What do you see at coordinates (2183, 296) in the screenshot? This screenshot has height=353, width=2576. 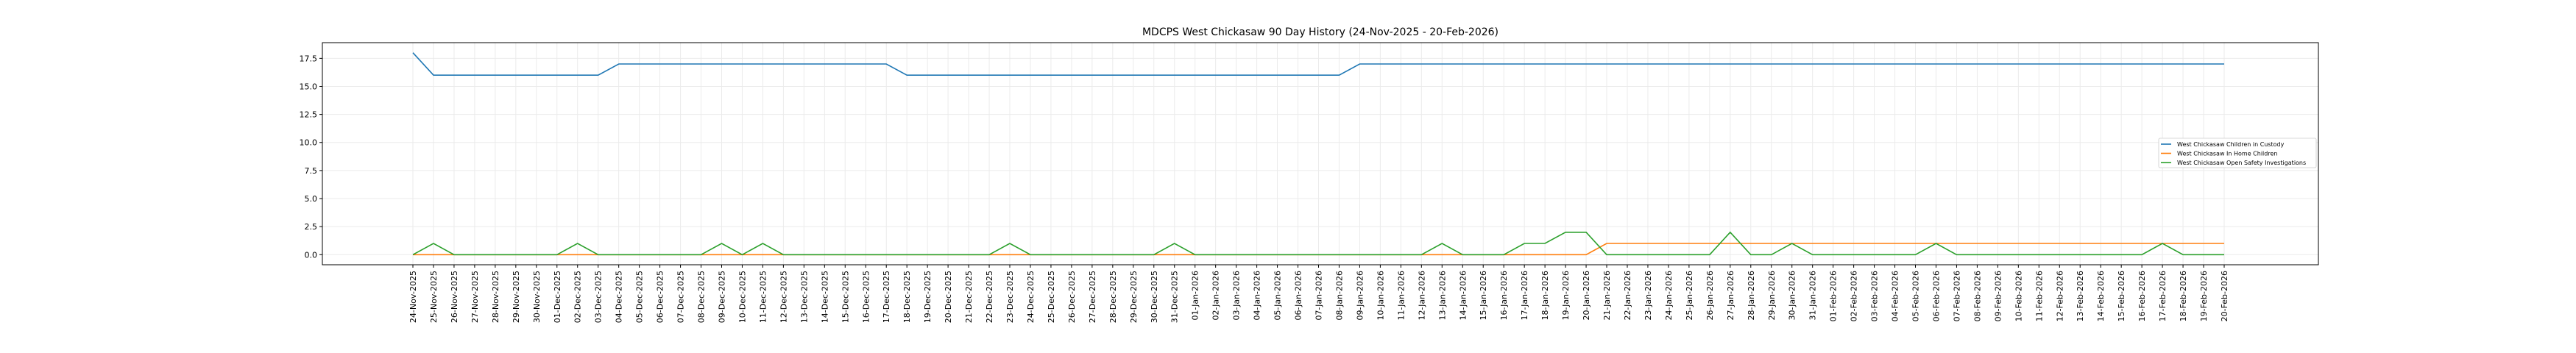 I see `x-tick-label: 18-Feb-2026` at bounding box center [2183, 296].